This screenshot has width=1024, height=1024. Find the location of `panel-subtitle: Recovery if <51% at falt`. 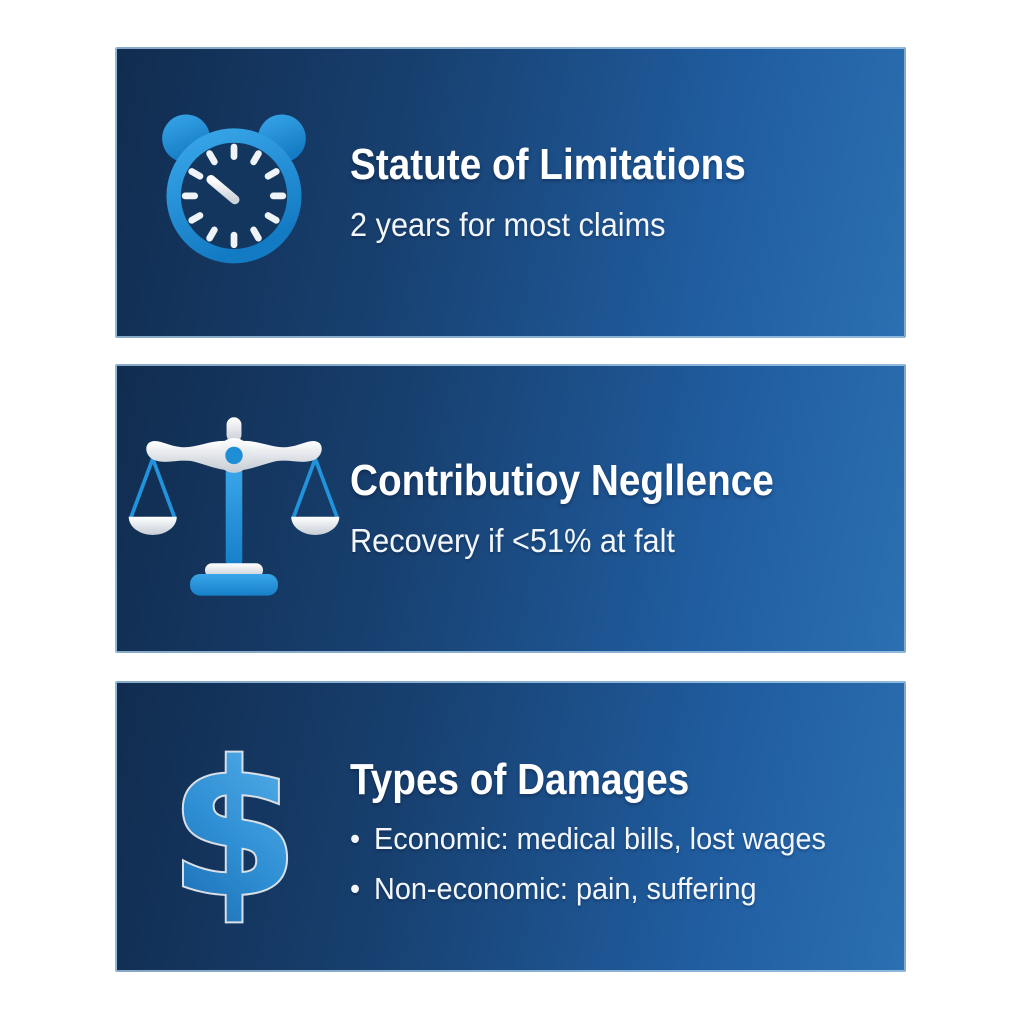

panel-subtitle: Recovery if <51% at falt is located at coordinates (512, 541).